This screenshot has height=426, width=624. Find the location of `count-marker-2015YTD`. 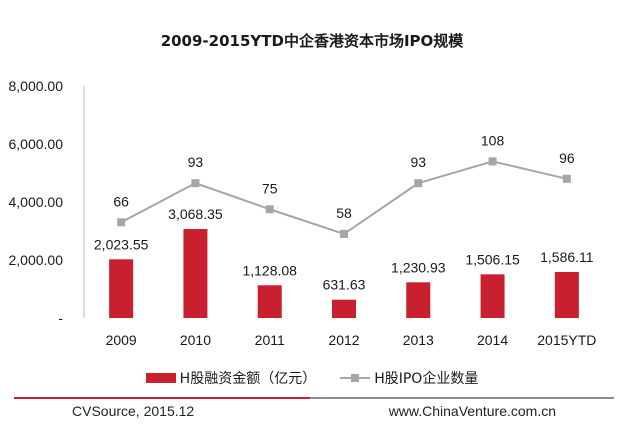

count-marker-2015YTD is located at coordinates (566, 178).